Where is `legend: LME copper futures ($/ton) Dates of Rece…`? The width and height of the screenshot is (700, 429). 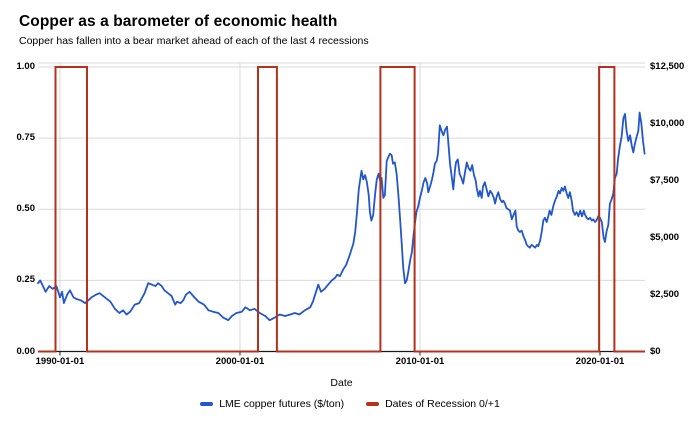 legend: LME copper futures ($/ton) Dates of Rece… is located at coordinates (350, 404).